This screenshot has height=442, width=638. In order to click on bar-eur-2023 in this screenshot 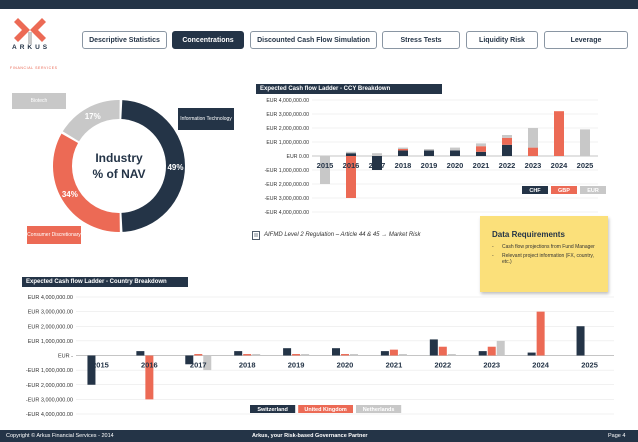, I will do `click(533, 138)`.